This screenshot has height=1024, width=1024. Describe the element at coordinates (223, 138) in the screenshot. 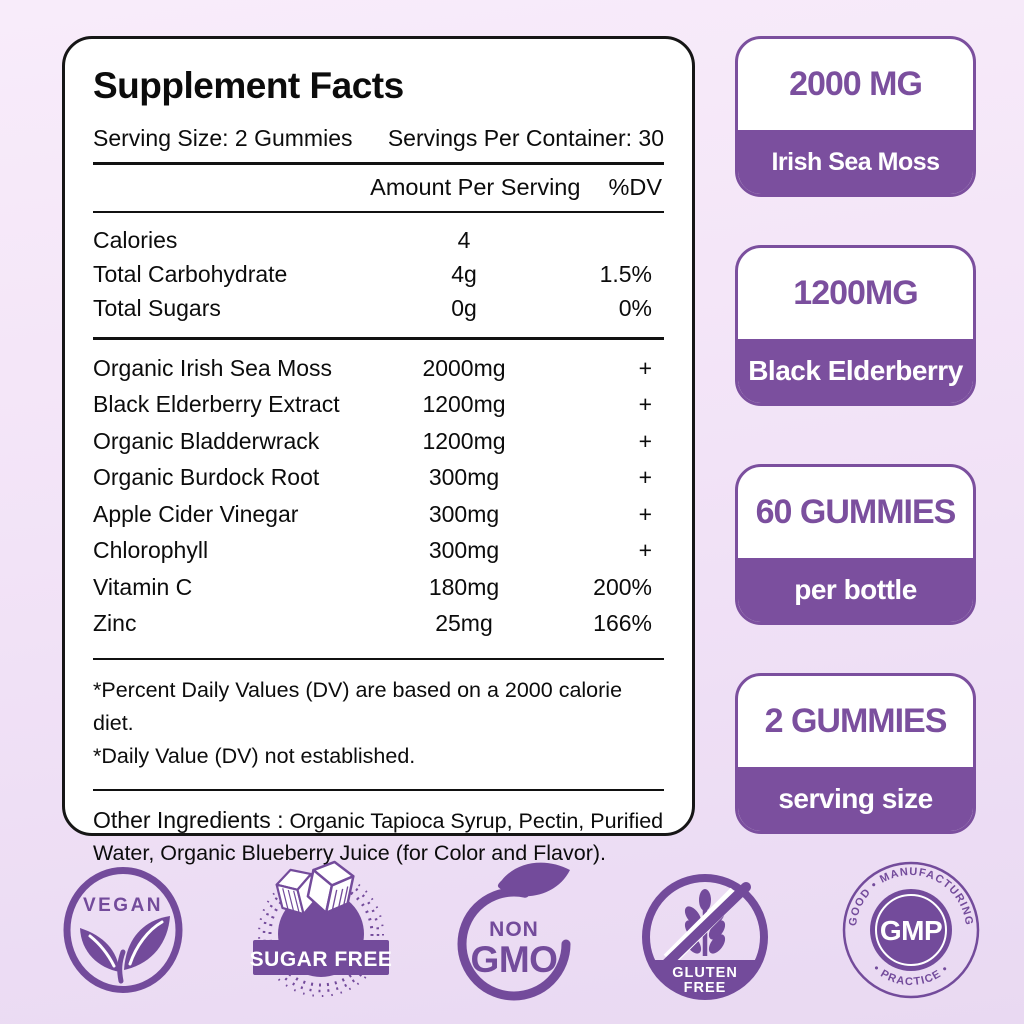

I see `serving-size: Serving Size: 2 Gummies` at that location.